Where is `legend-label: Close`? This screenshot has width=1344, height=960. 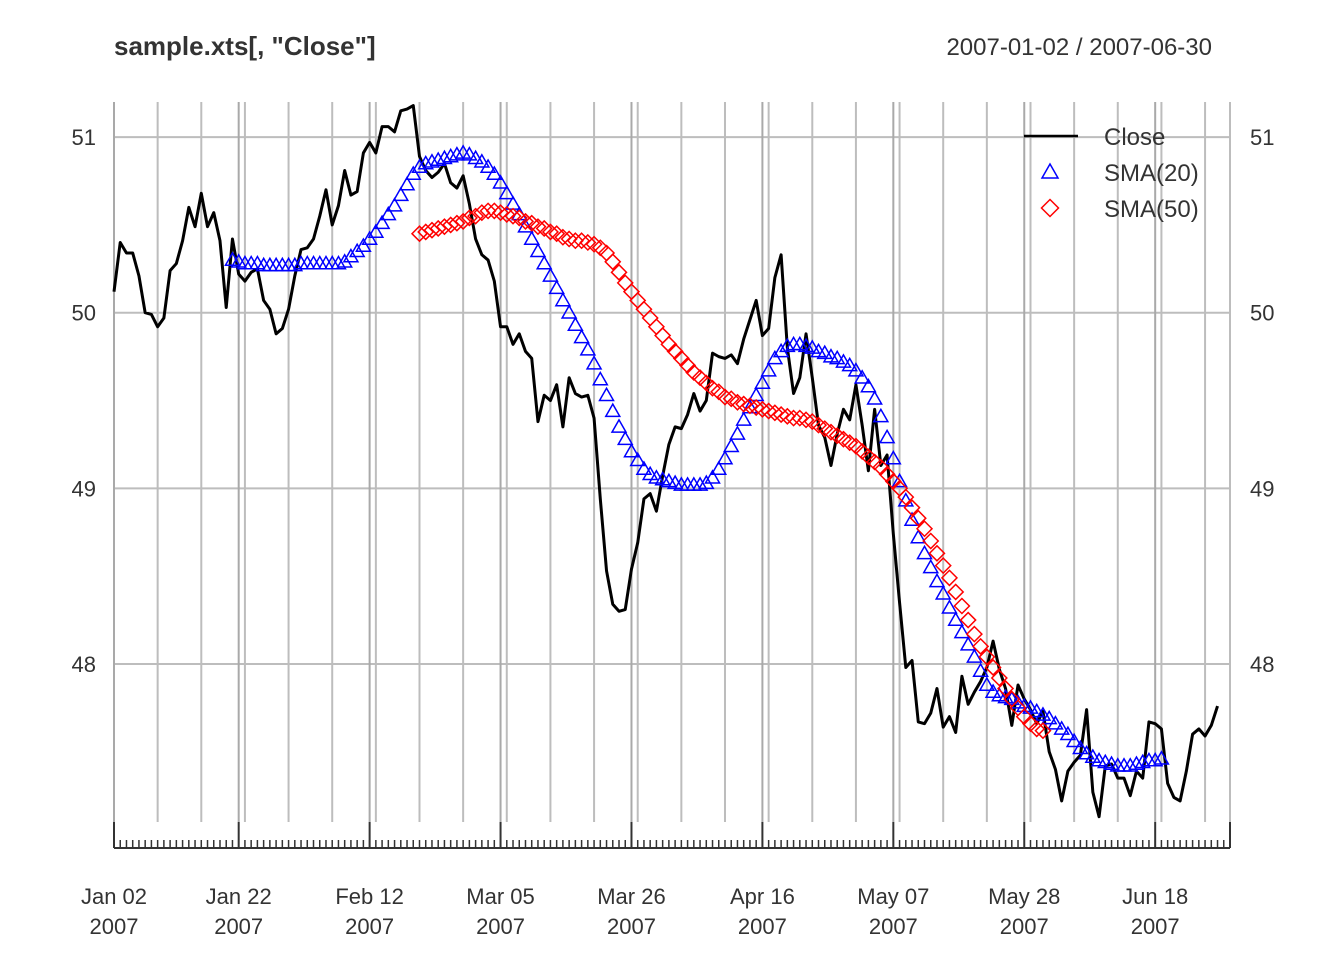 legend-label: Close is located at coordinates (1134, 137).